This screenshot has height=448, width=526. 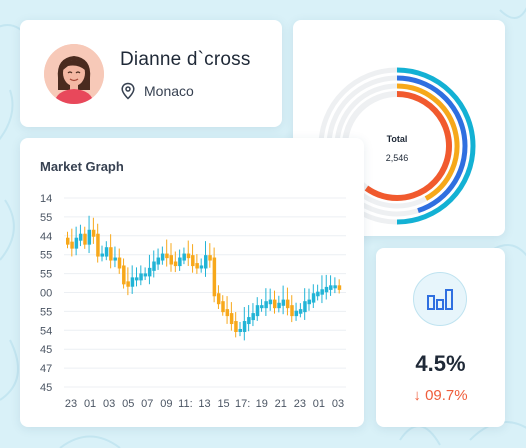 I want to click on x-tick-label: 05, so click(x=128, y=404).